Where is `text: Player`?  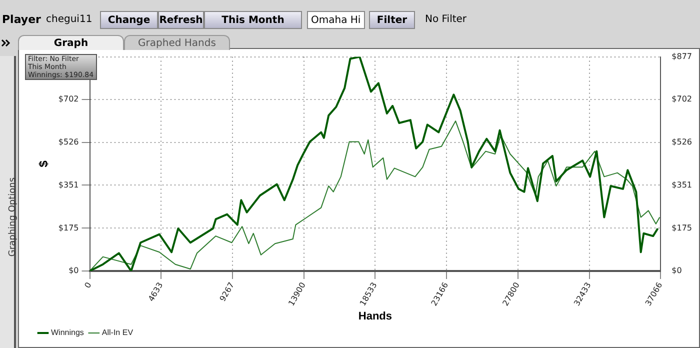
text: Player is located at coordinates (21, 20).